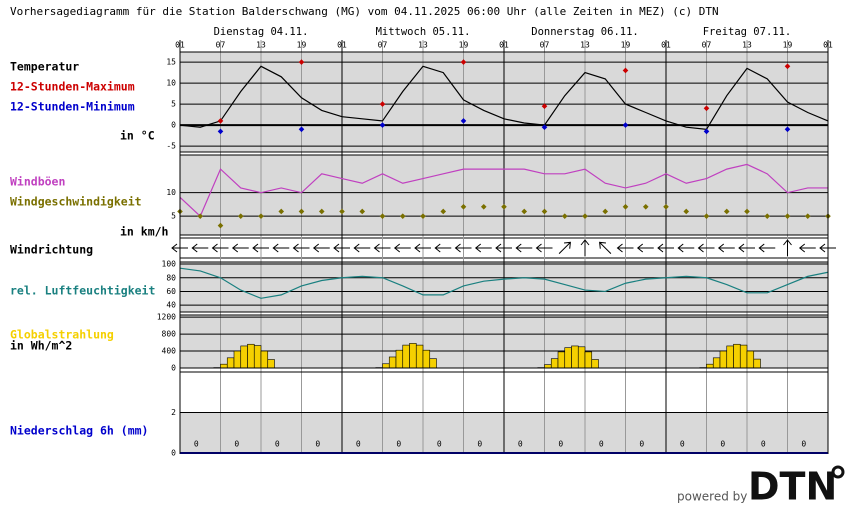 The width and height of the screenshot is (850, 524). Describe the element at coordinates (76, 202) in the screenshot. I see `series-label: Windgeschwindigkeit` at that location.